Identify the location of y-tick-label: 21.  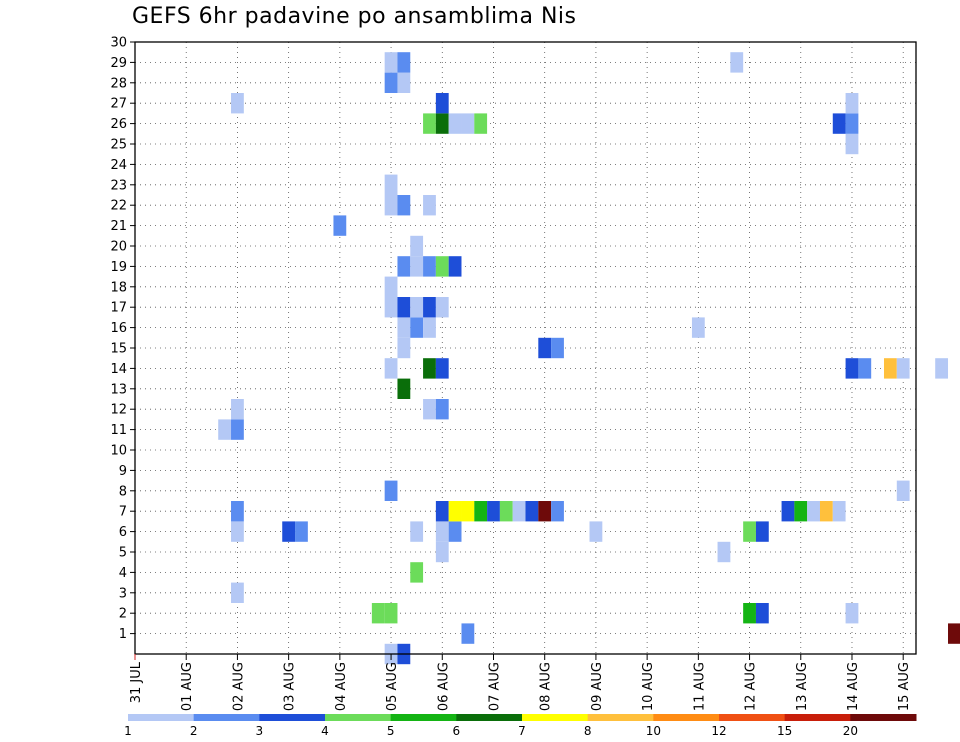
(118, 226).